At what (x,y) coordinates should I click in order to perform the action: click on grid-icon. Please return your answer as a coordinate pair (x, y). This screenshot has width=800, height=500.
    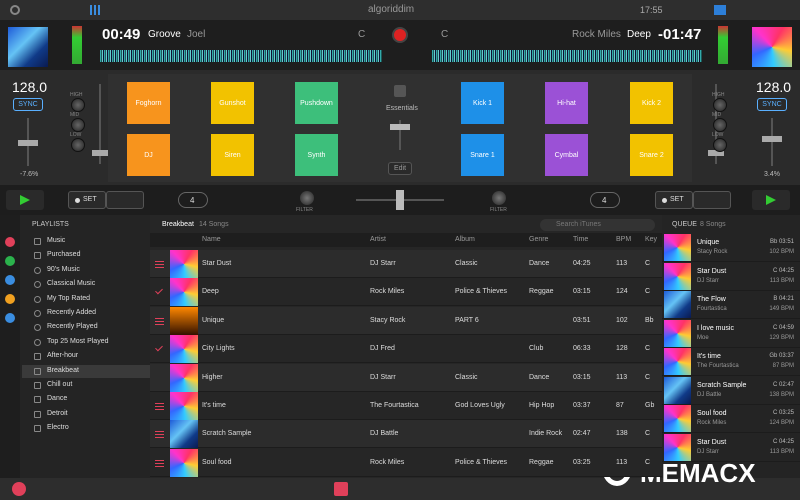
    Looking at the image, I should click on (95, 10).